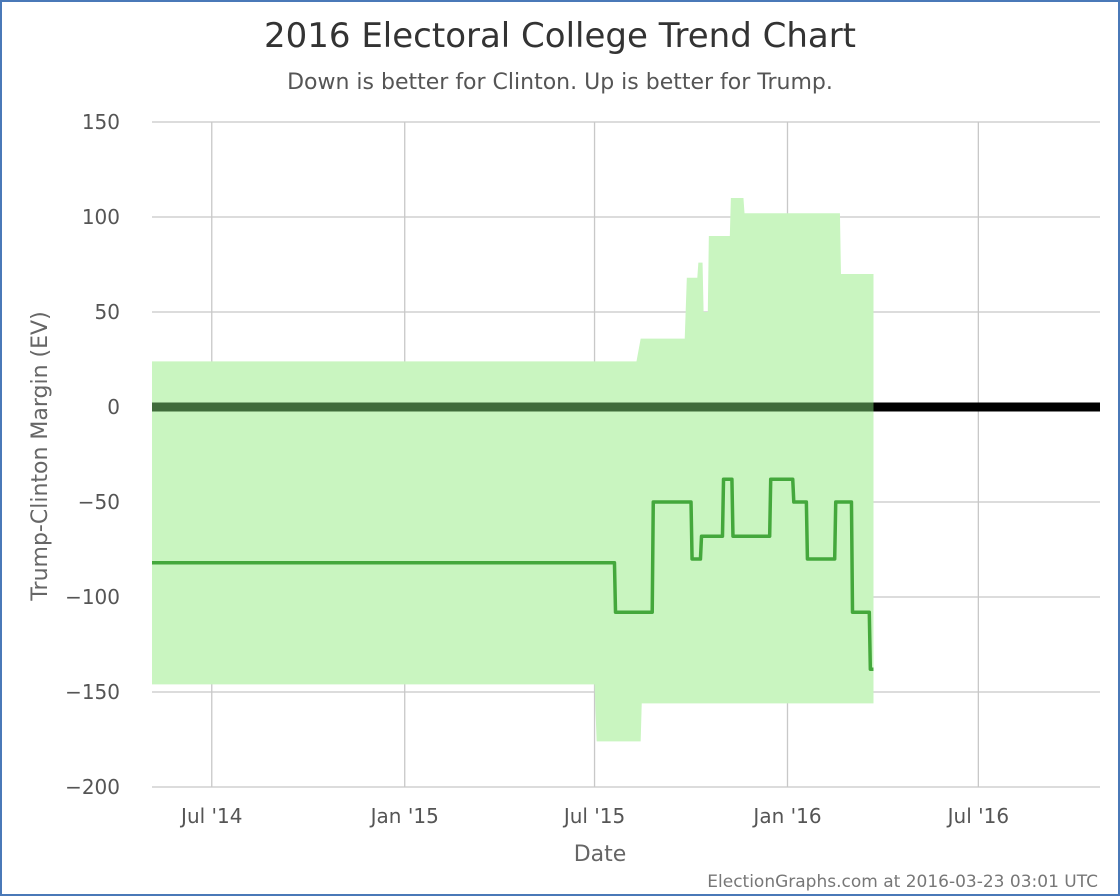  I want to click on y-axis-label: Trump-Clinton Margin (EV), so click(40, 456).